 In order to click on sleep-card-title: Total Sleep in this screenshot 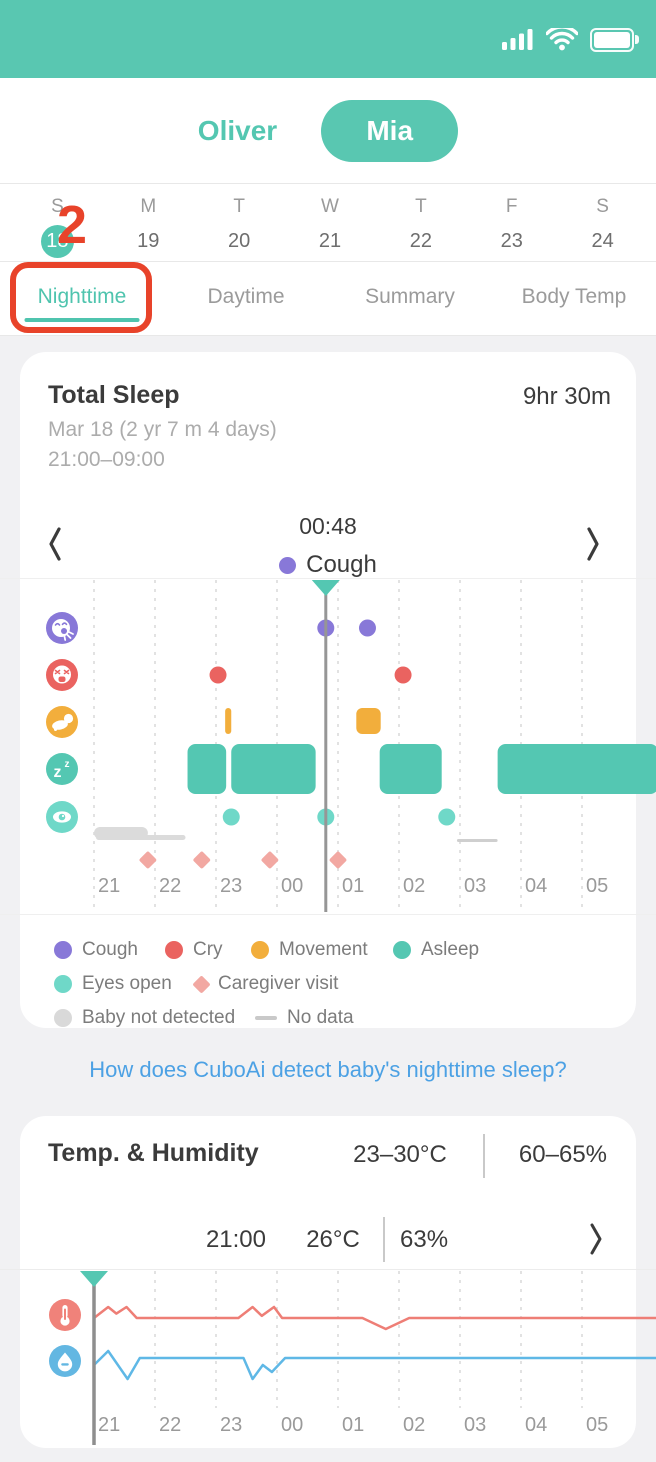, I will do `click(114, 395)`.